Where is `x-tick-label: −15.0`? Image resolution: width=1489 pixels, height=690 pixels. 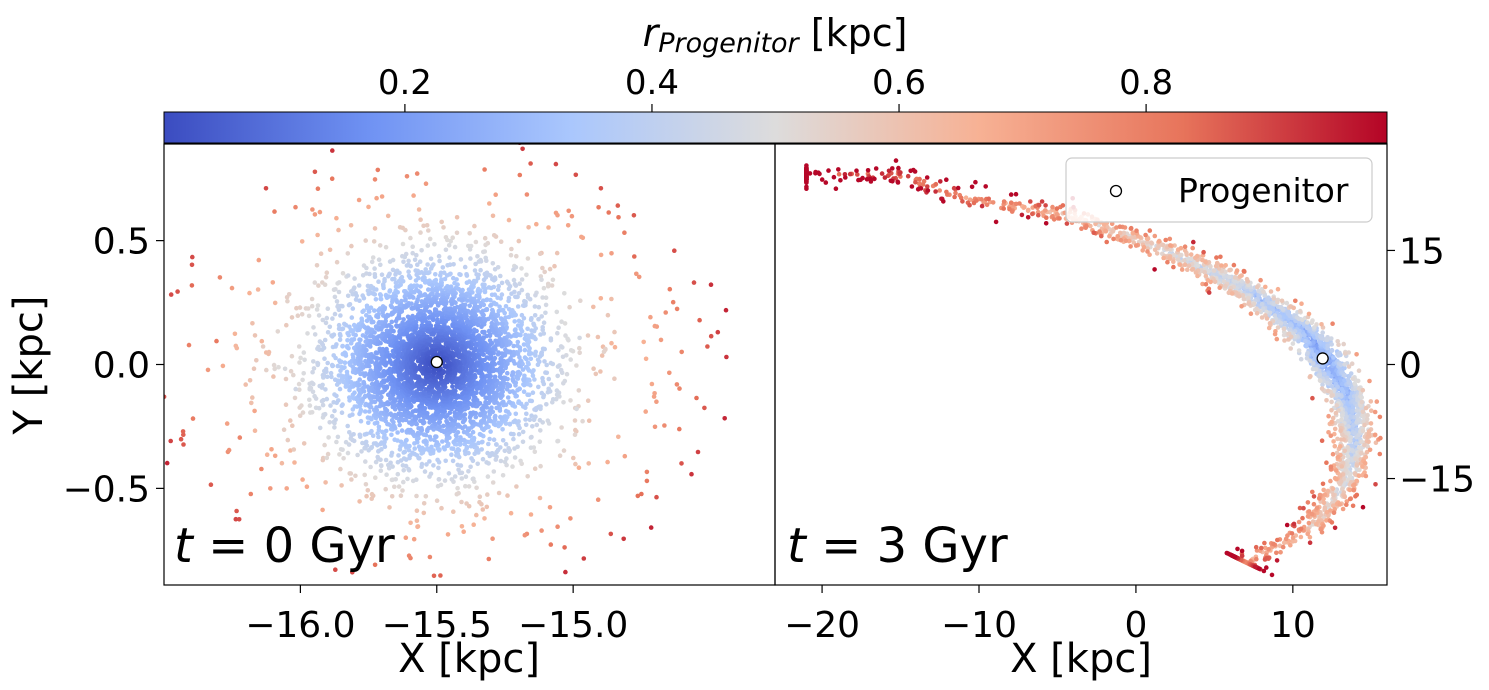 x-tick-label: −15.0 is located at coordinates (573, 625).